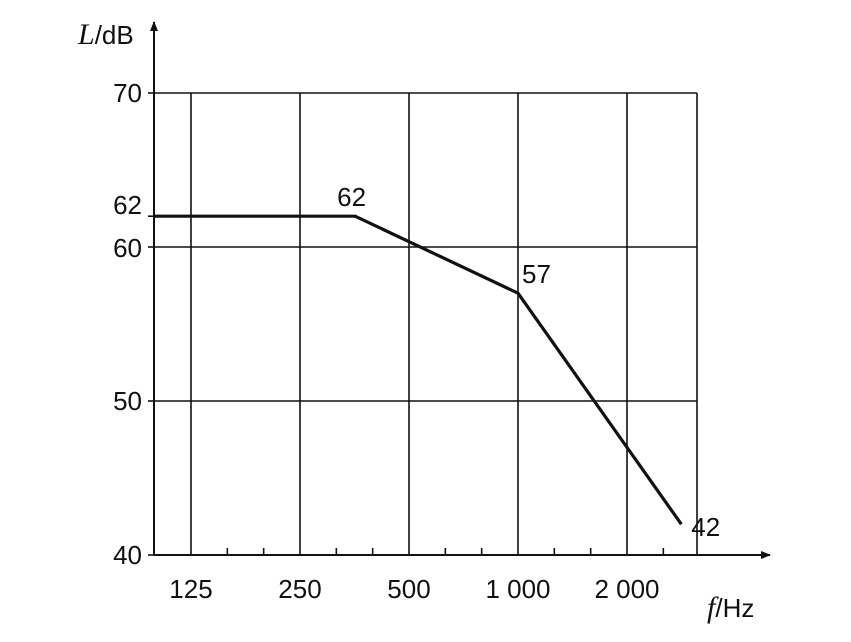 This screenshot has height=642, width=851. Describe the element at coordinates (408, 589) in the screenshot. I see `x-tick-label-2: 500` at that location.